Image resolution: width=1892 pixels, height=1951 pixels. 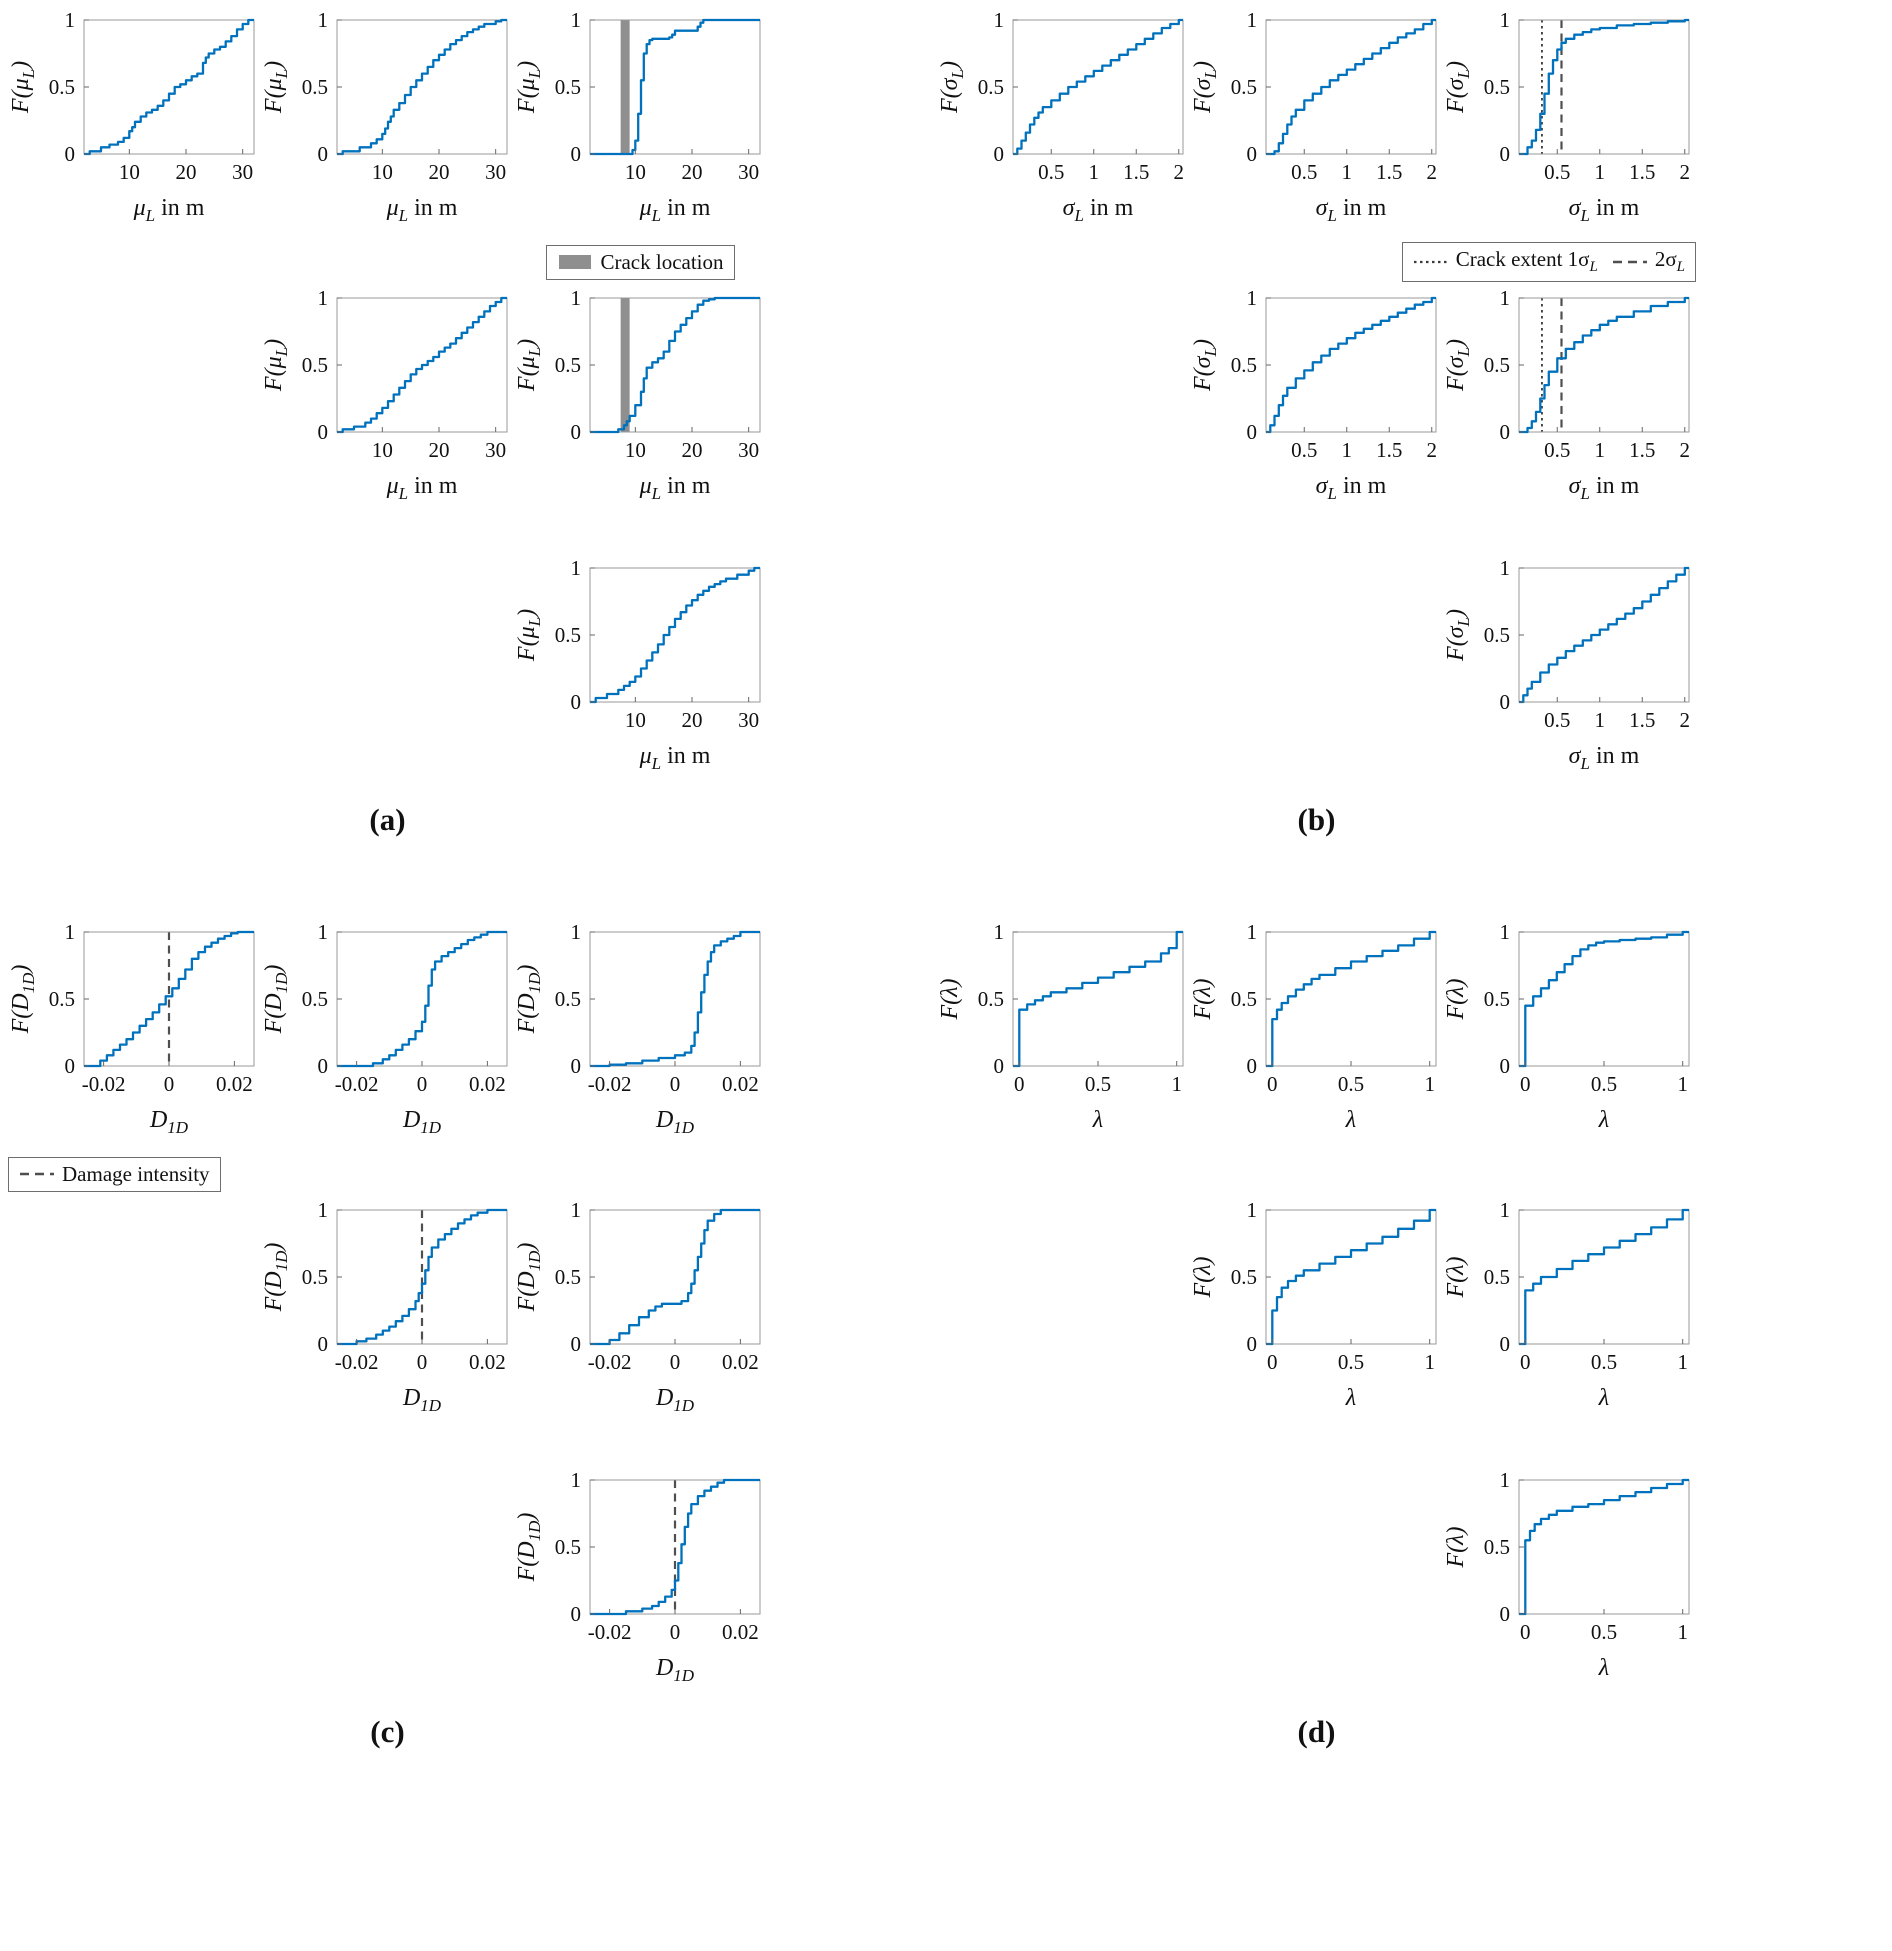 I want to click on svg-text: μL in m, so click(x=169, y=210).